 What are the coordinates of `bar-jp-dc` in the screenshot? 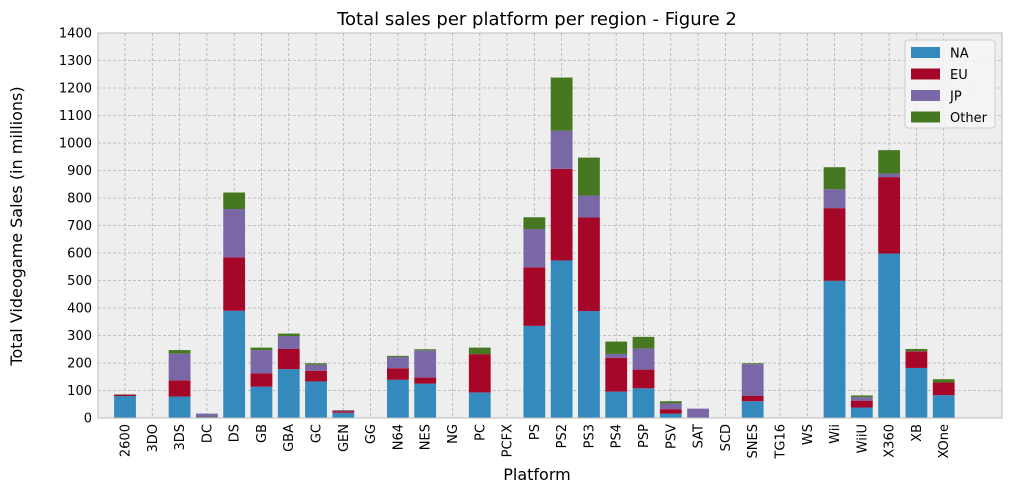 It's located at (206, 415).